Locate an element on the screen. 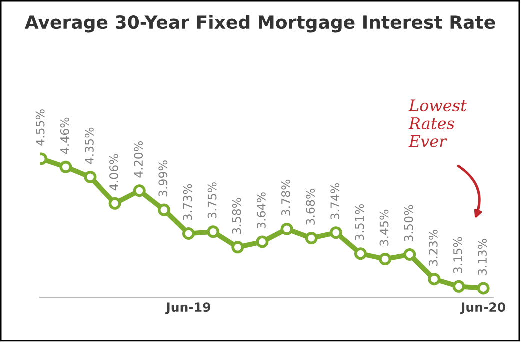 The width and height of the screenshot is (521, 342). data-label: 4.06% is located at coordinates (114, 172).